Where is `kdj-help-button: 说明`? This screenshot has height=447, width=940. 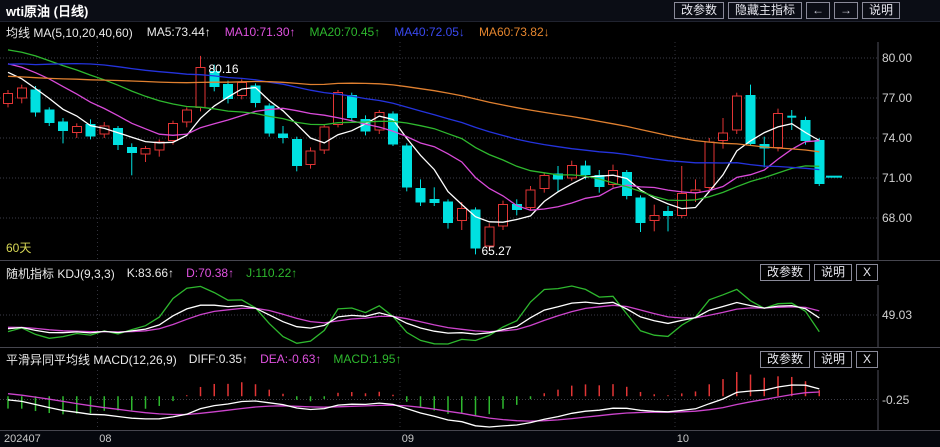
kdj-help-button: 说明 is located at coordinates (832, 272).